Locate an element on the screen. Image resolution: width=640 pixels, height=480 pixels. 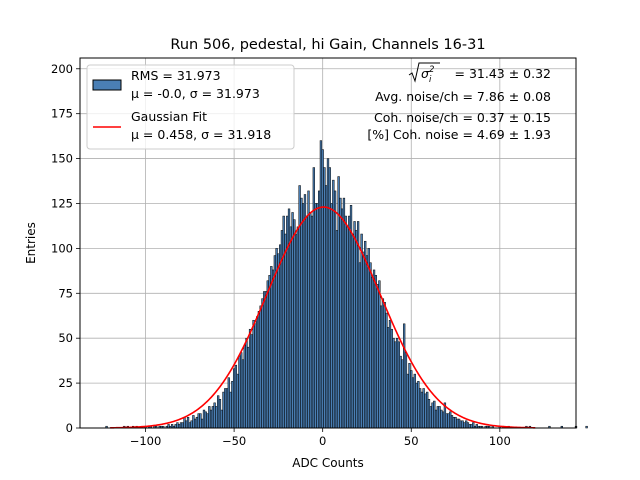
legend-histogram-swatch is located at coordinates (107, 85).